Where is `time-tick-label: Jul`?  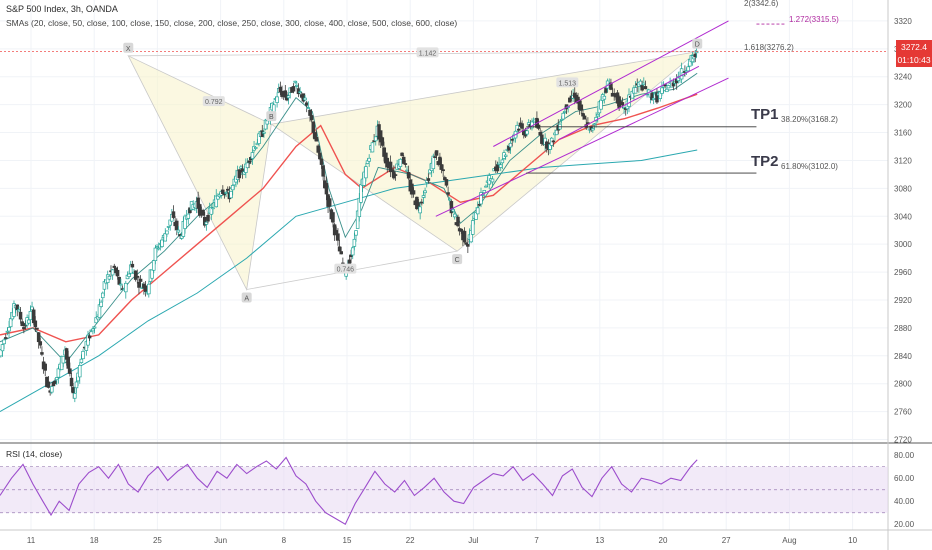 time-tick-label: Jul is located at coordinates (473, 540).